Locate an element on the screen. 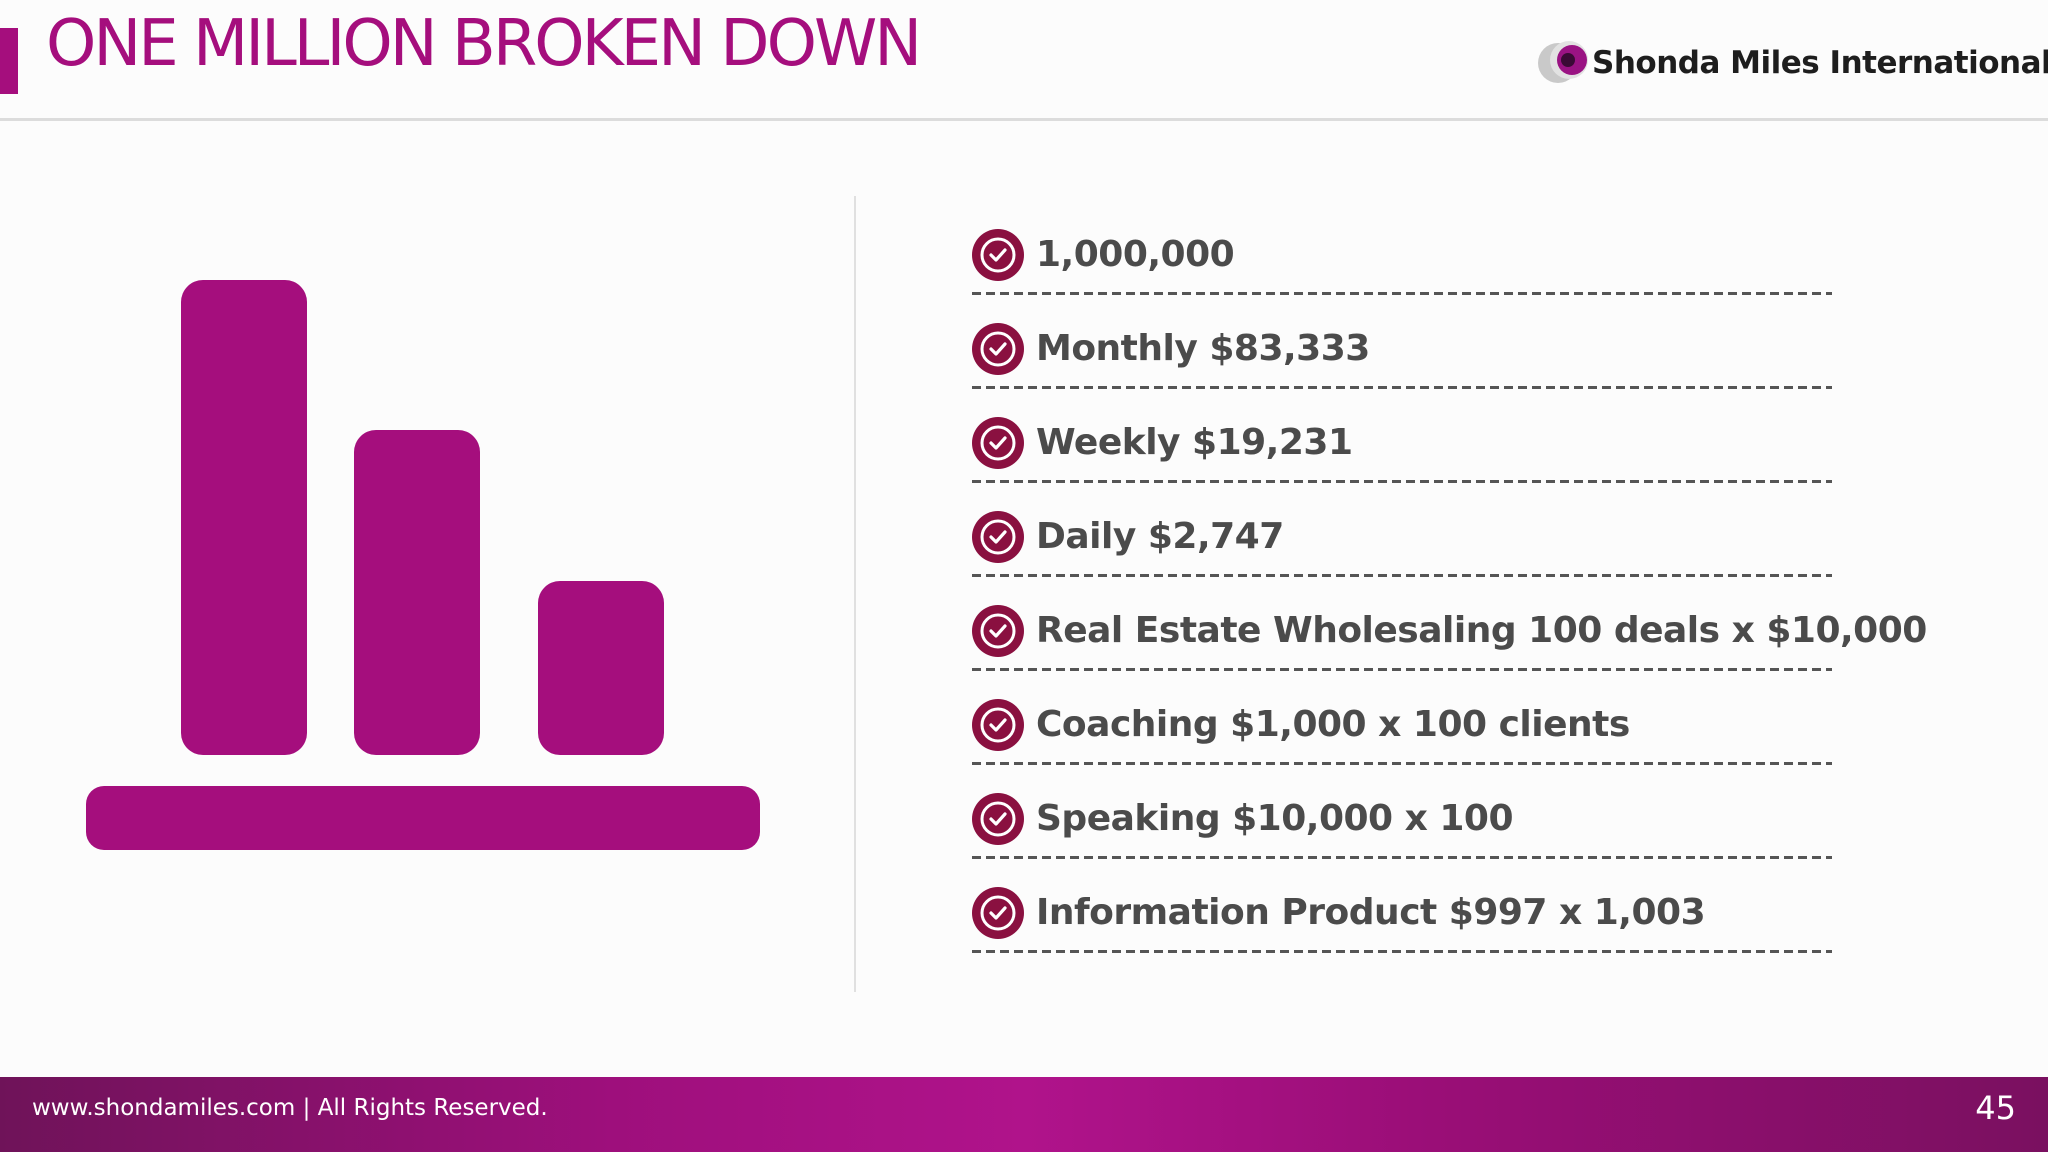 The image size is (2048, 1152). checklist-item: Daily $2,747 is located at coordinates (1402, 551).